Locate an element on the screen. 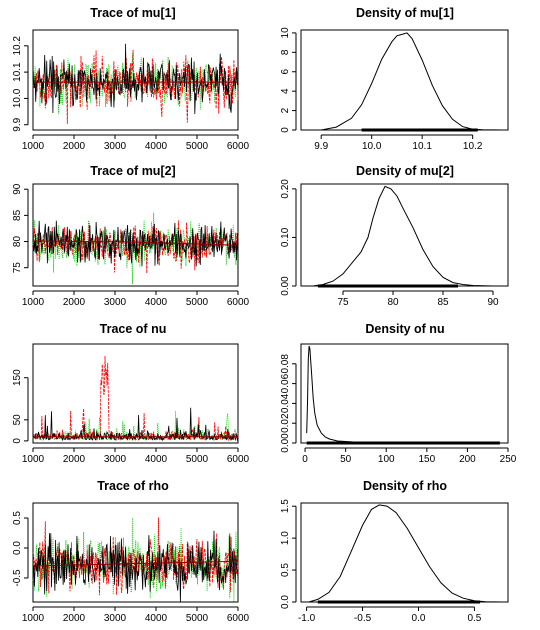 This screenshot has height=630, width=540. y-axis: -0.5 0.0 0.5 is located at coordinates (20, 549).